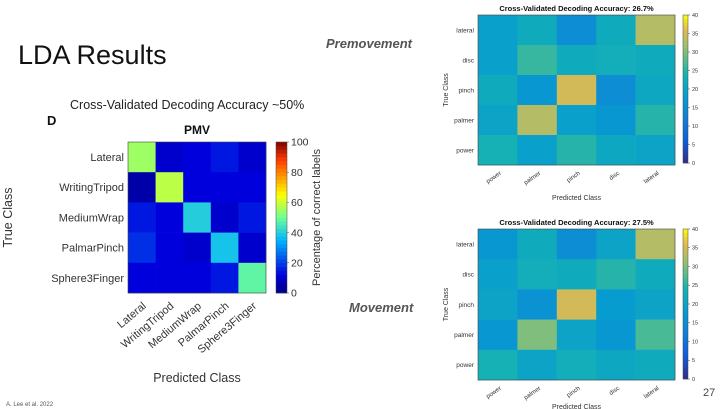 Image resolution: width=728 pixels, height=409 pixels. Describe the element at coordinates (30, 405) in the screenshot. I see `footnote: A. Lee et al. 2022` at that location.